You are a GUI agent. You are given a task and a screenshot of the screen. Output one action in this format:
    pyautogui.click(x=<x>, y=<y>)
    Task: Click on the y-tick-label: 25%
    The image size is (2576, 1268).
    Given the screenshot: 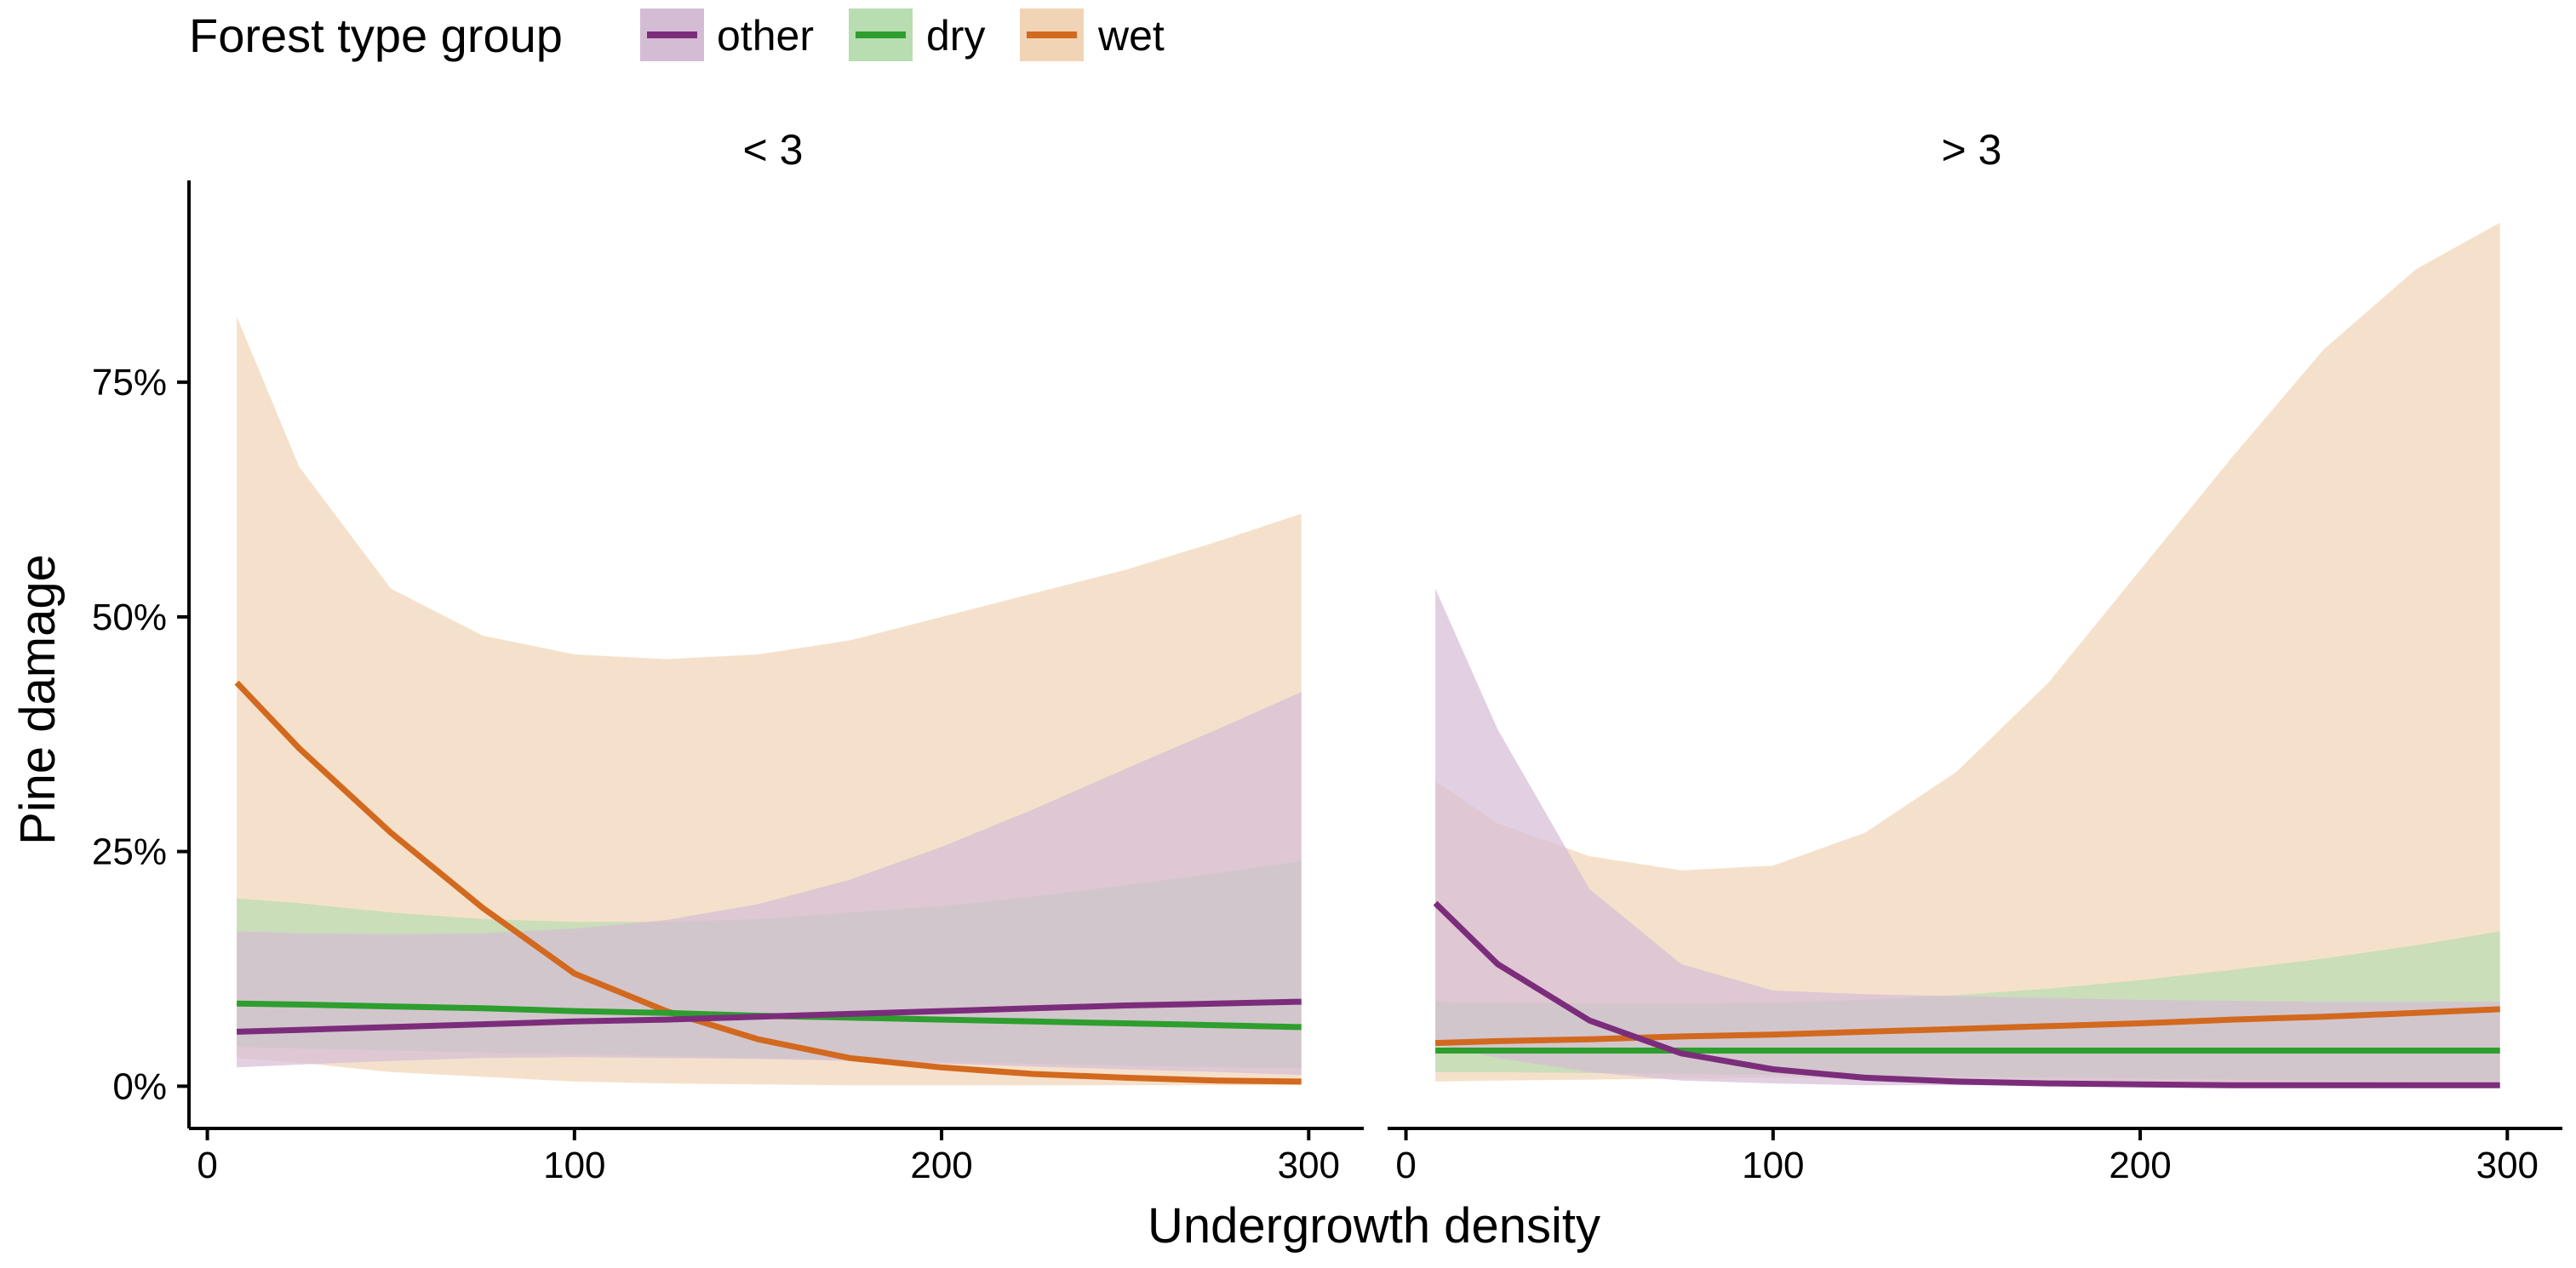 What is the action you would take?
    pyautogui.click(x=129, y=852)
    